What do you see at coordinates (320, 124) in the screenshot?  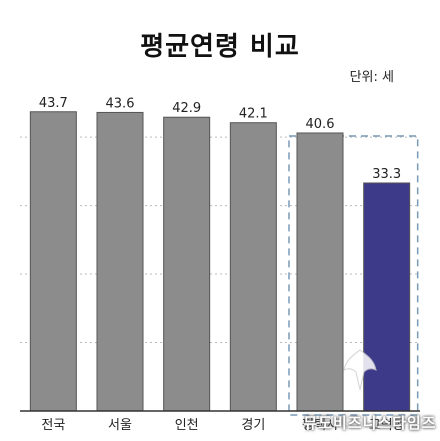 I see `data-label: 40.6` at bounding box center [320, 124].